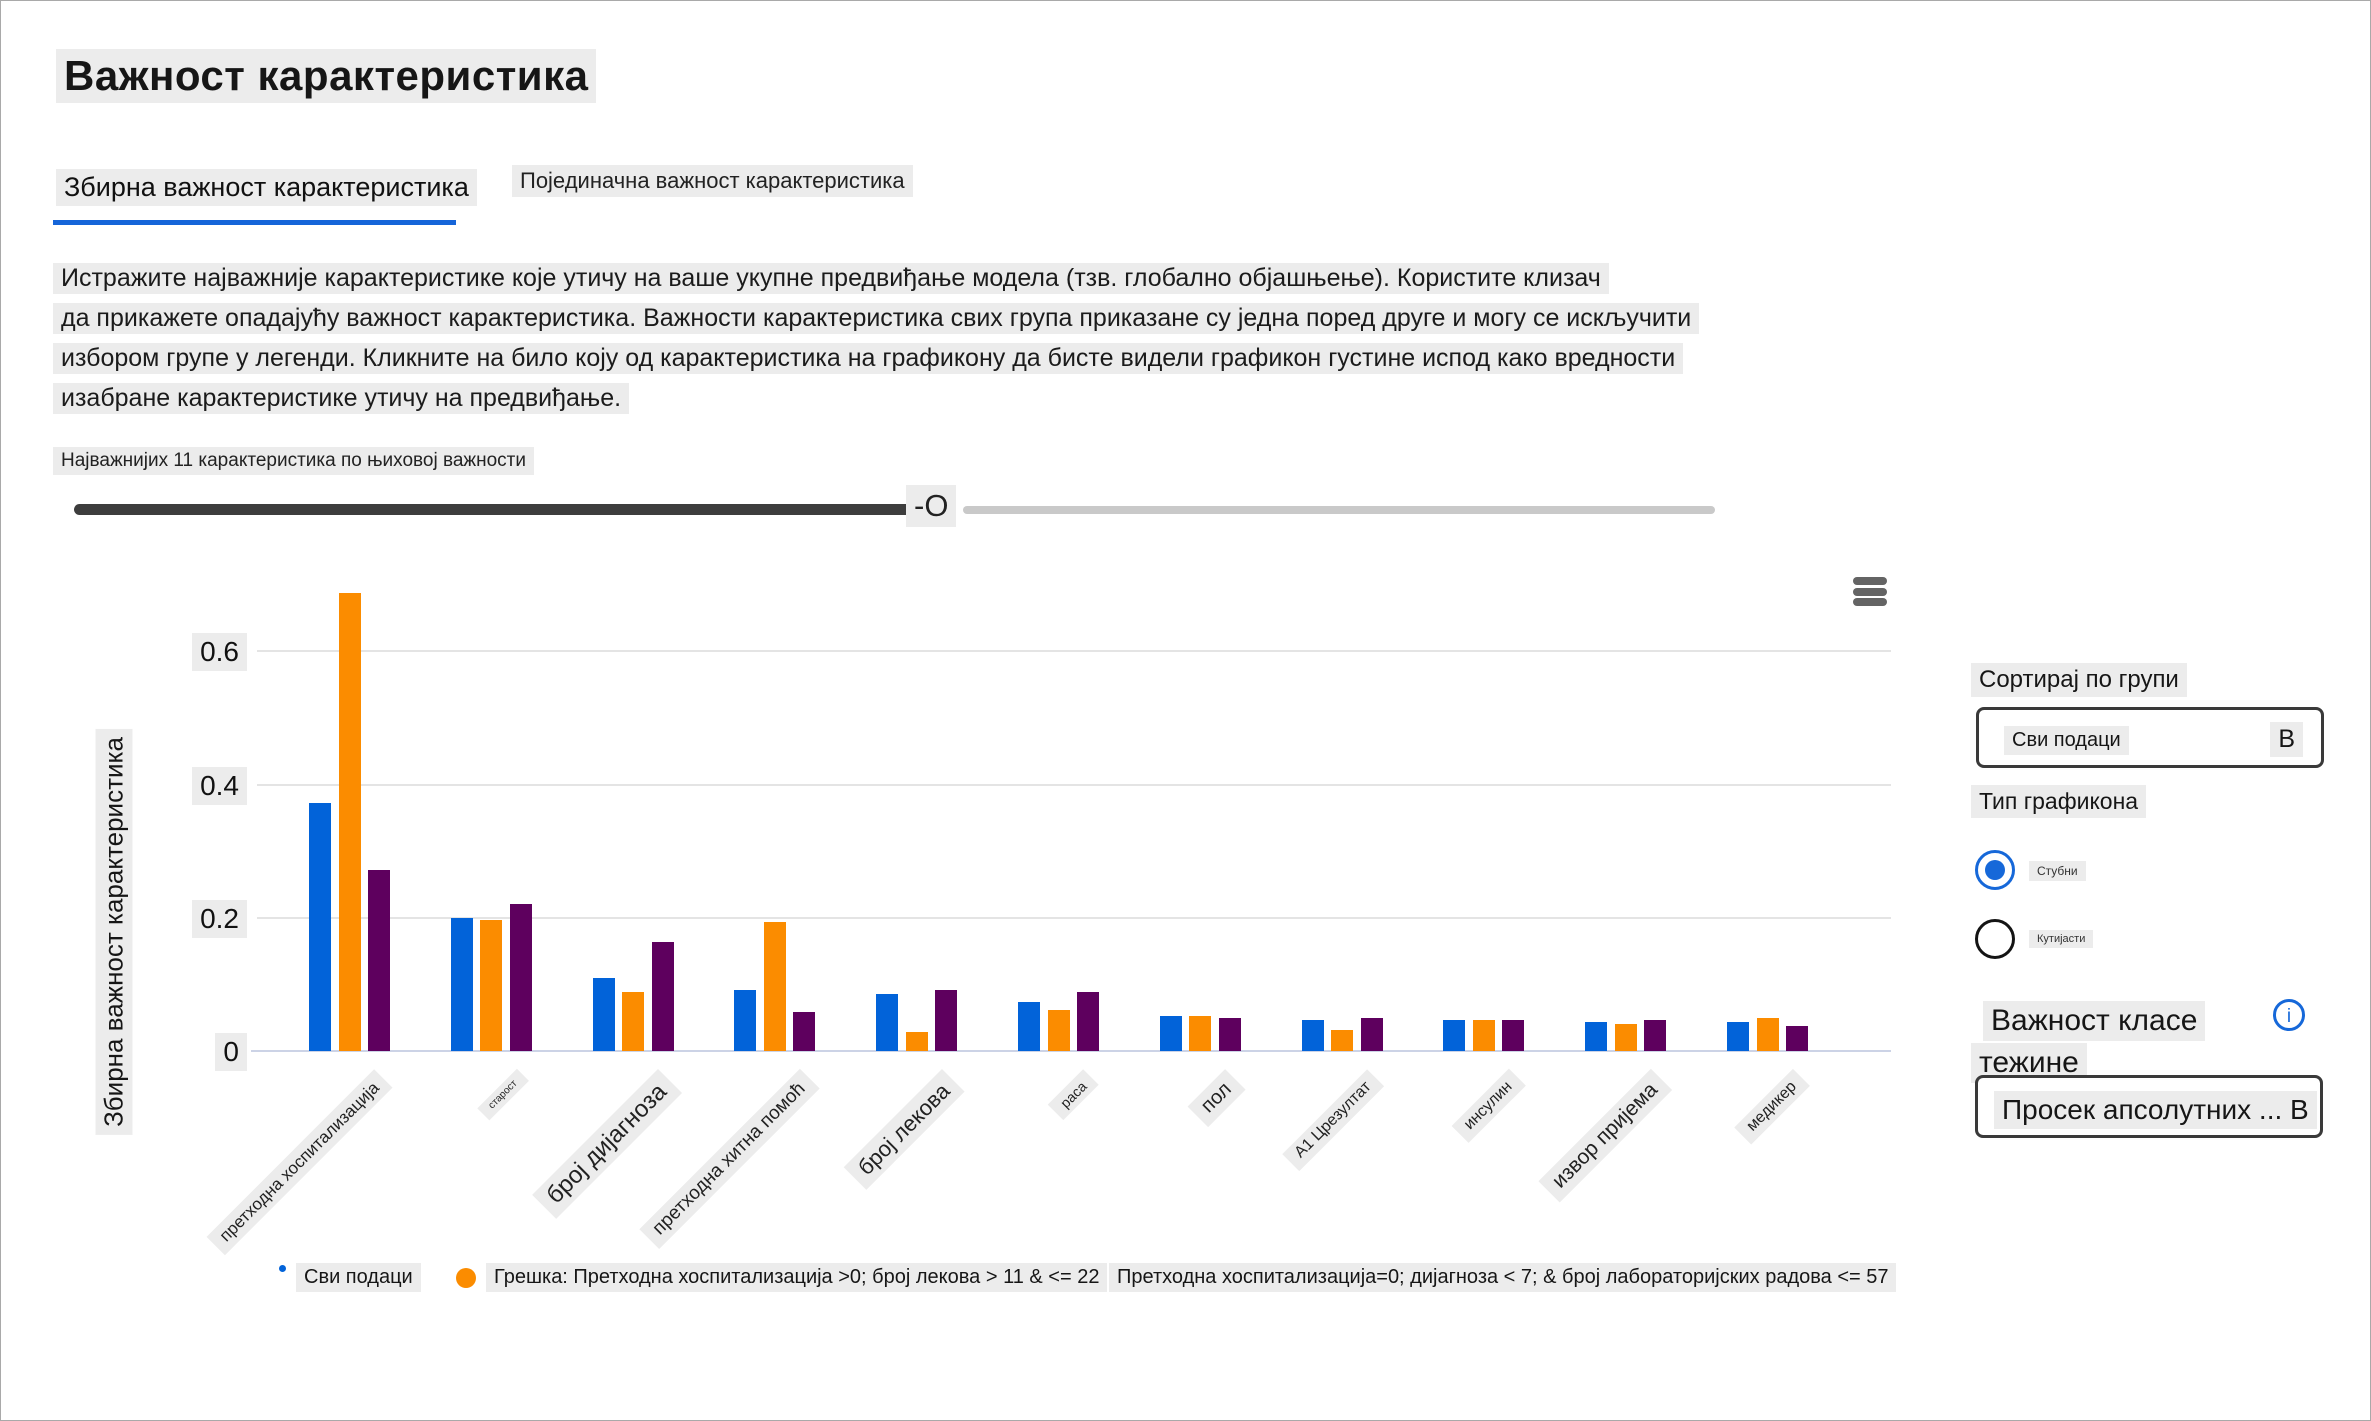 The height and width of the screenshot is (1421, 2371). Describe the element at coordinates (207, 785) in the screenshot. I see `y-tick-label: 0.4` at that location.